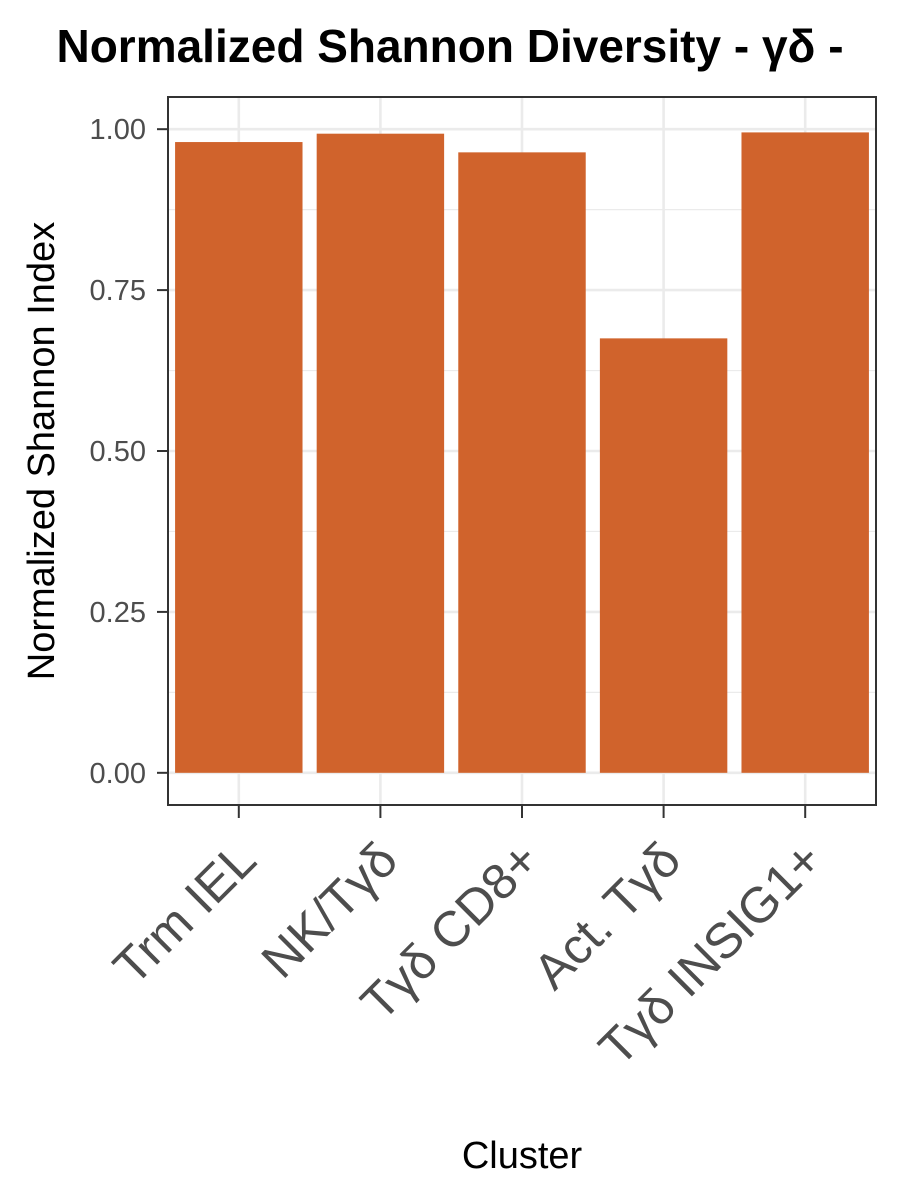 The width and height of the screenshot is (900, 1200). What do you see at coordinates (118, 613) in the screenshot?
I see `y-tick-label: 0.25` at bounding box center [118, 613].